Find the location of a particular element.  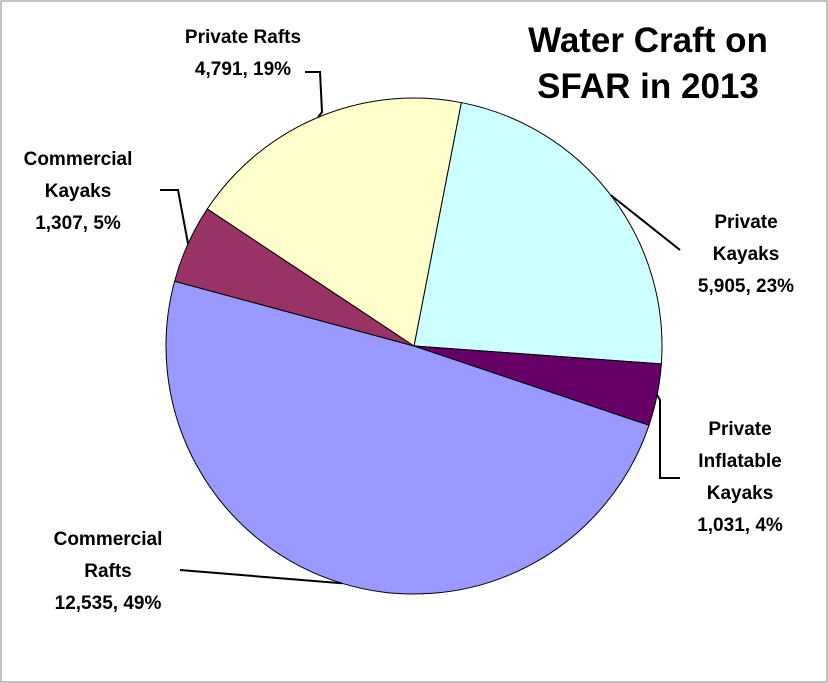

data-label: Commercial Rafts 12,535, 49% is located at coordinates (108, 572).